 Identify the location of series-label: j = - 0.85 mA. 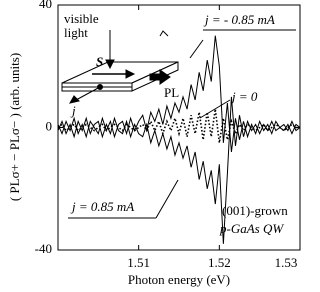
(239, 19).